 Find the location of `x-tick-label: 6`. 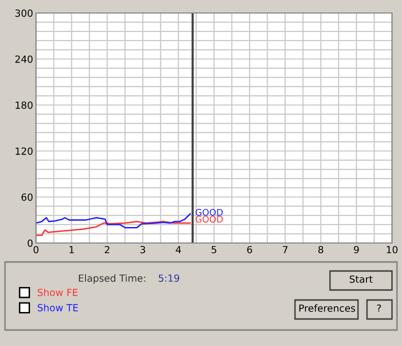

x-tick-label: 6 is located at coordinates (249, 250).